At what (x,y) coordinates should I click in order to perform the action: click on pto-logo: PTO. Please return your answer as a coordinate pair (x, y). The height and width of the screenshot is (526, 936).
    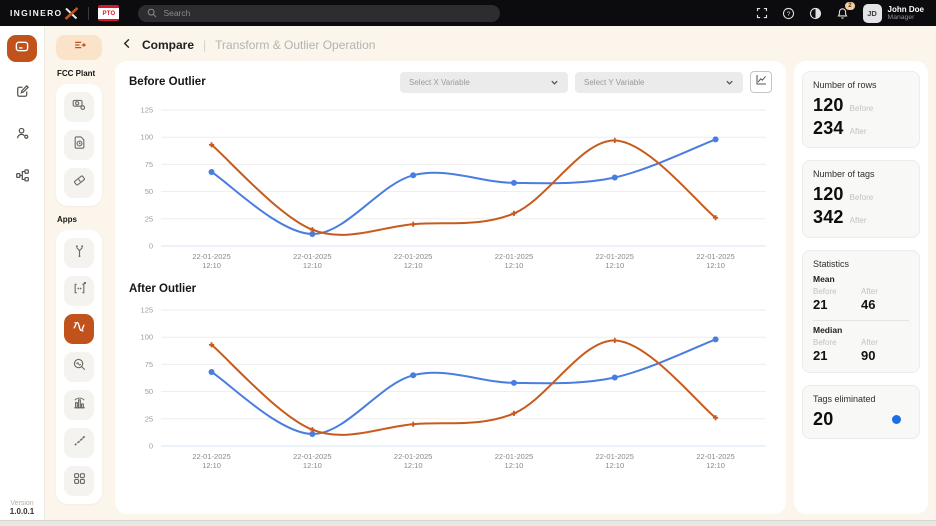
    Looking at the image, I should click on (109, 13).